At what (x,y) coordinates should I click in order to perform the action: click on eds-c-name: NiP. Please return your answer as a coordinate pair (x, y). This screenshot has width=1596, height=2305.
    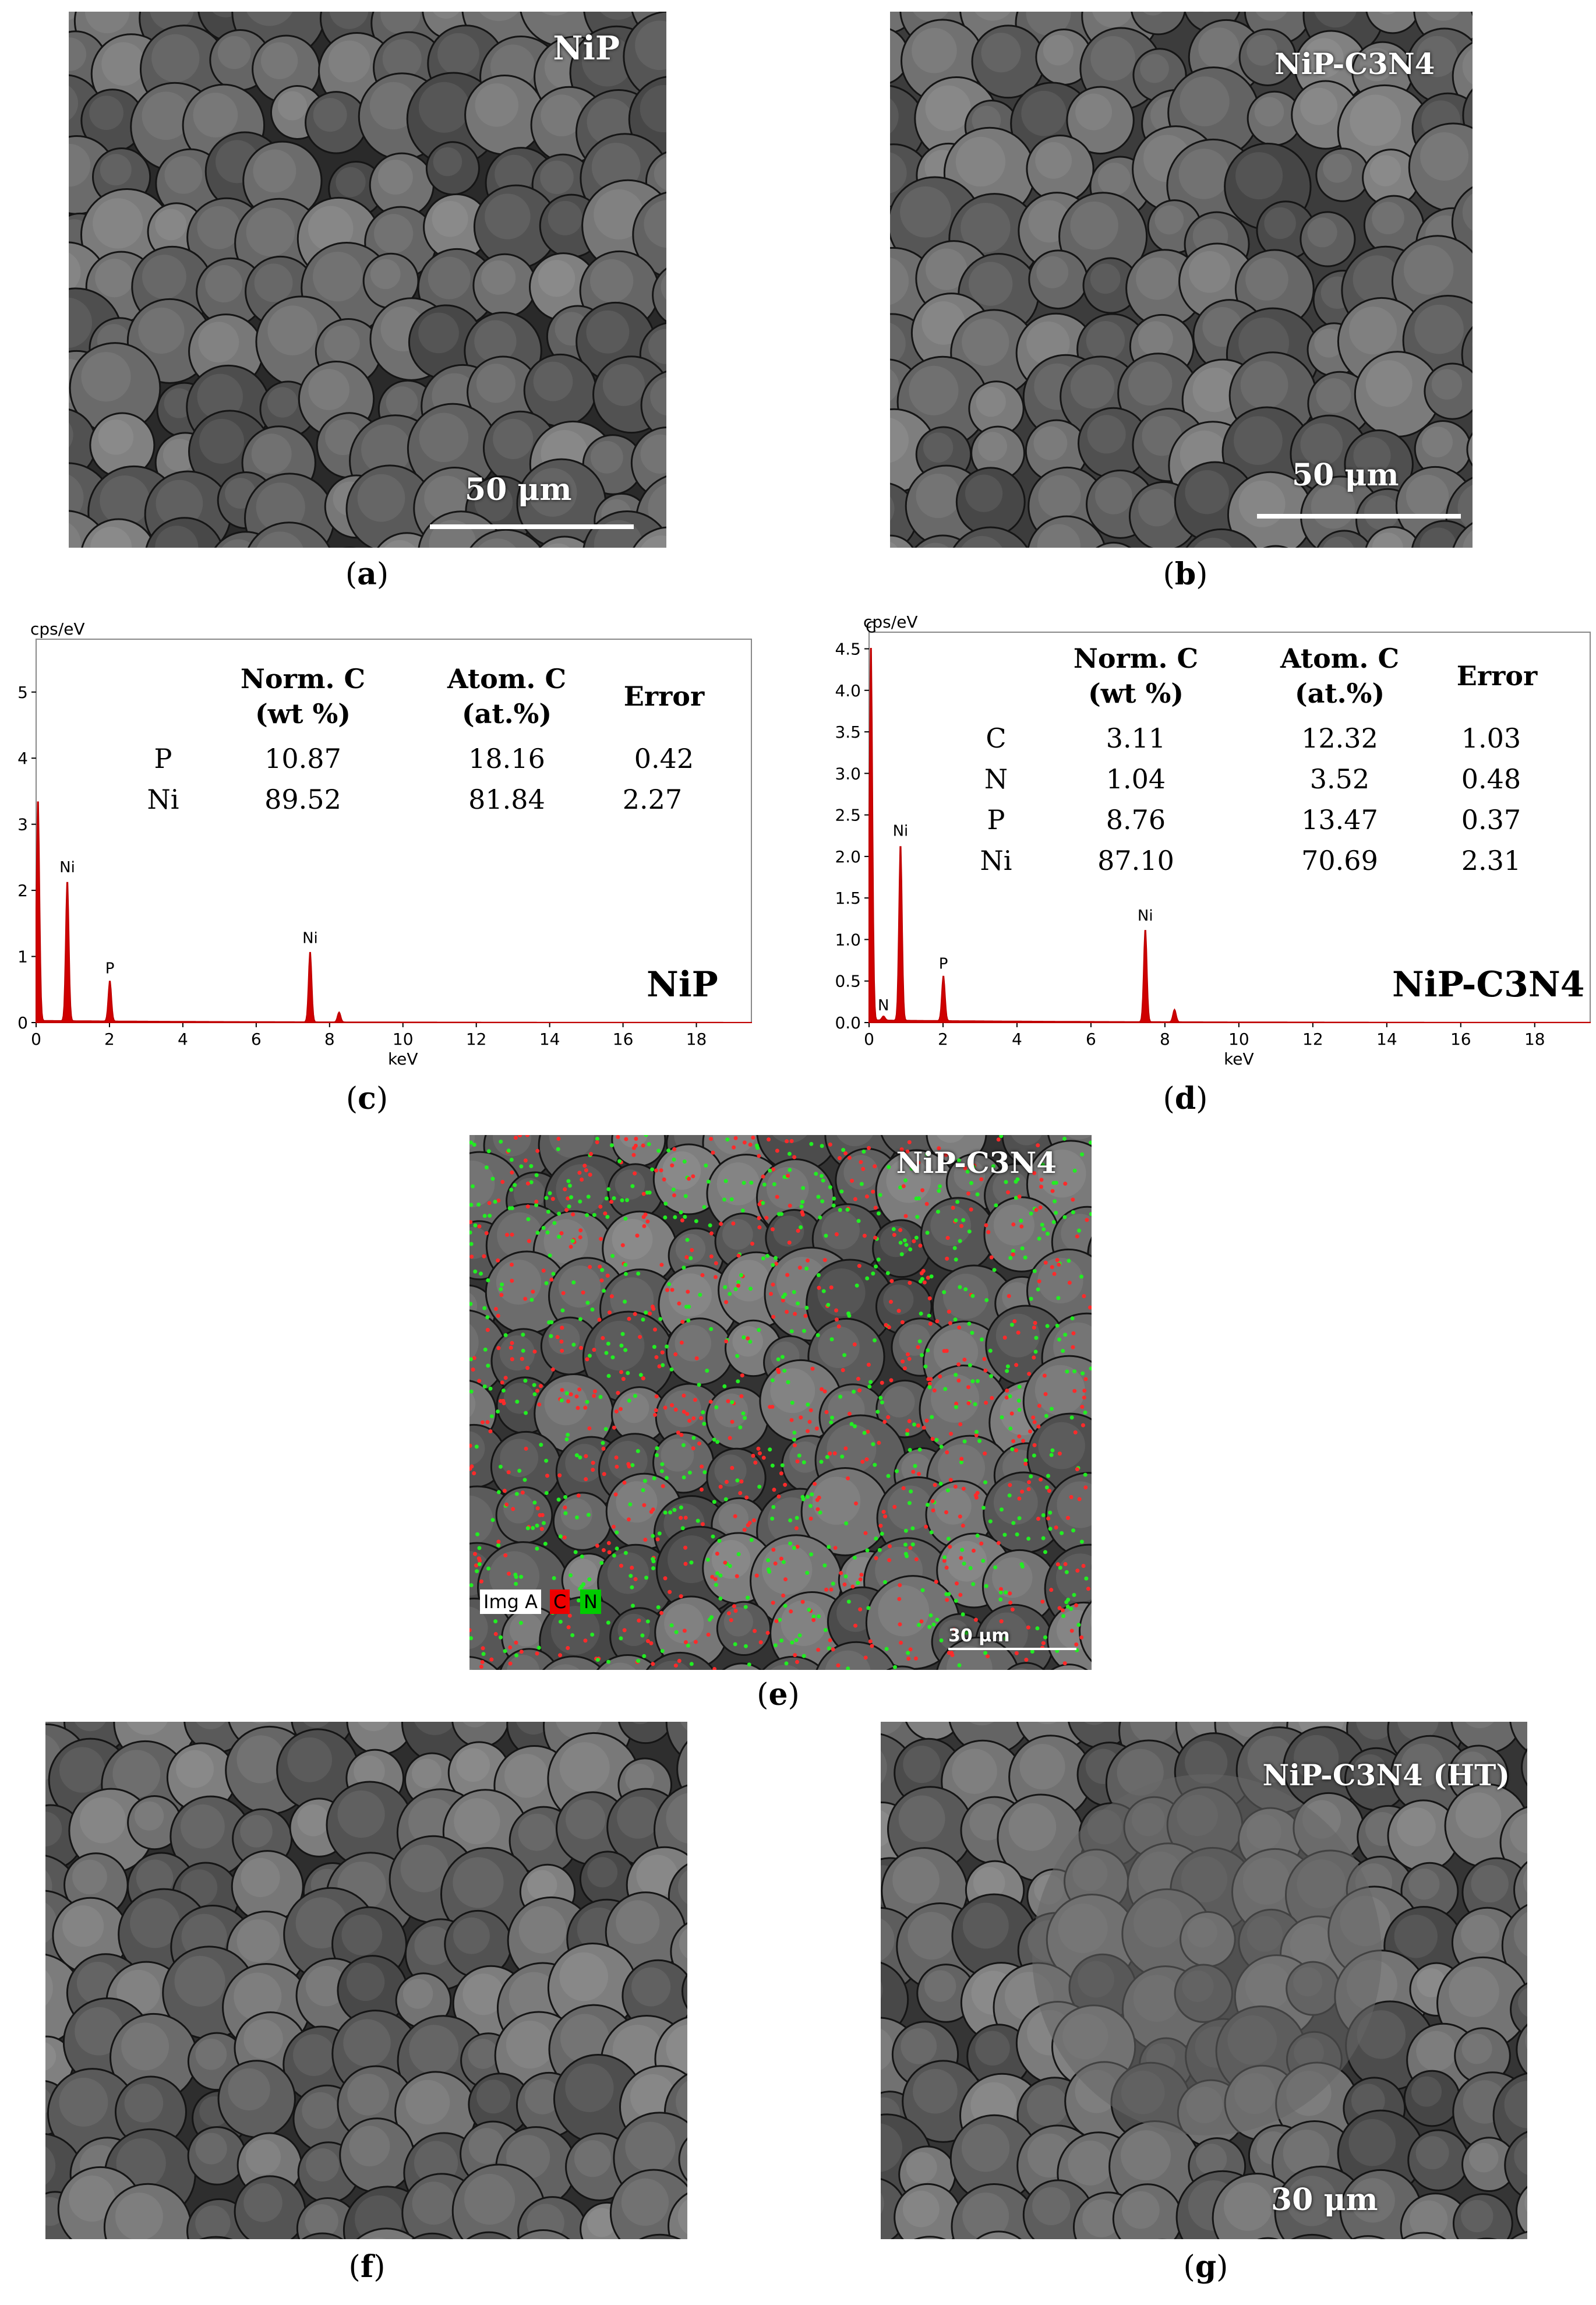
    Looking at the image, I should click on (683, 984).